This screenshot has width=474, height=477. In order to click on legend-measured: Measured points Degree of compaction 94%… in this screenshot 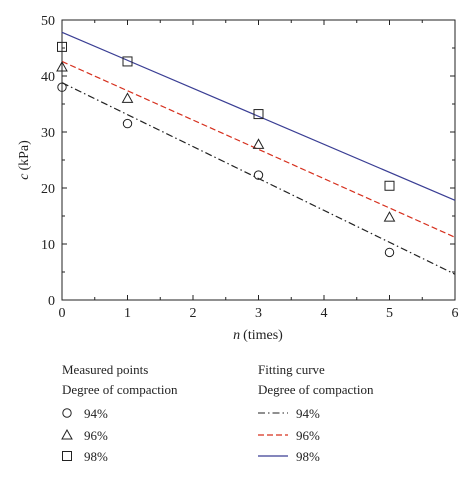, I will do `click(119, 413)`.